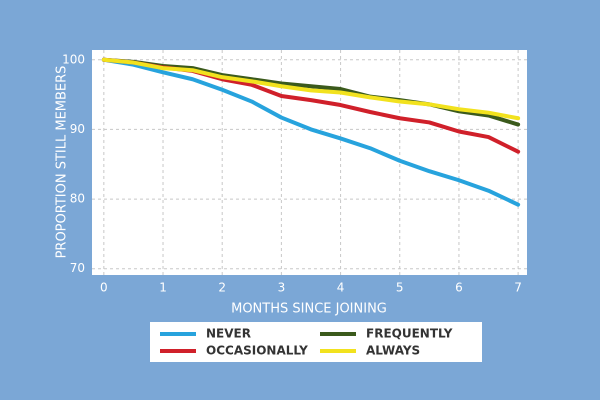 The image size is (600, 400). Describe the element at coordinates (257, 351) in the screenshot. I see `legend-label: OCCASIONALLY` at that location.